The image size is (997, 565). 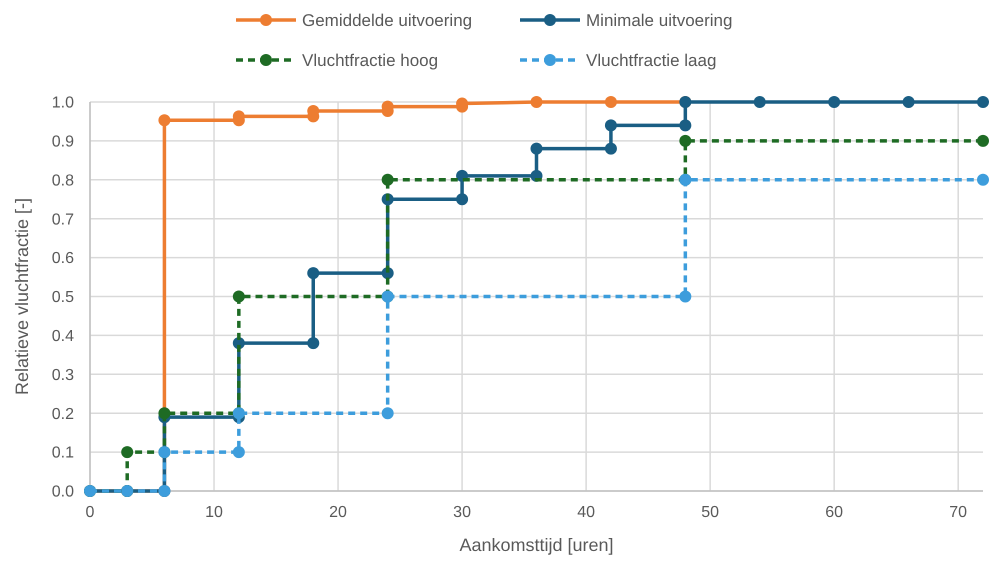 What do you see at coordinates (63, 259) in the screenshot?
I see `y-tick-label: 0.6` at bounding box center [63, 259].